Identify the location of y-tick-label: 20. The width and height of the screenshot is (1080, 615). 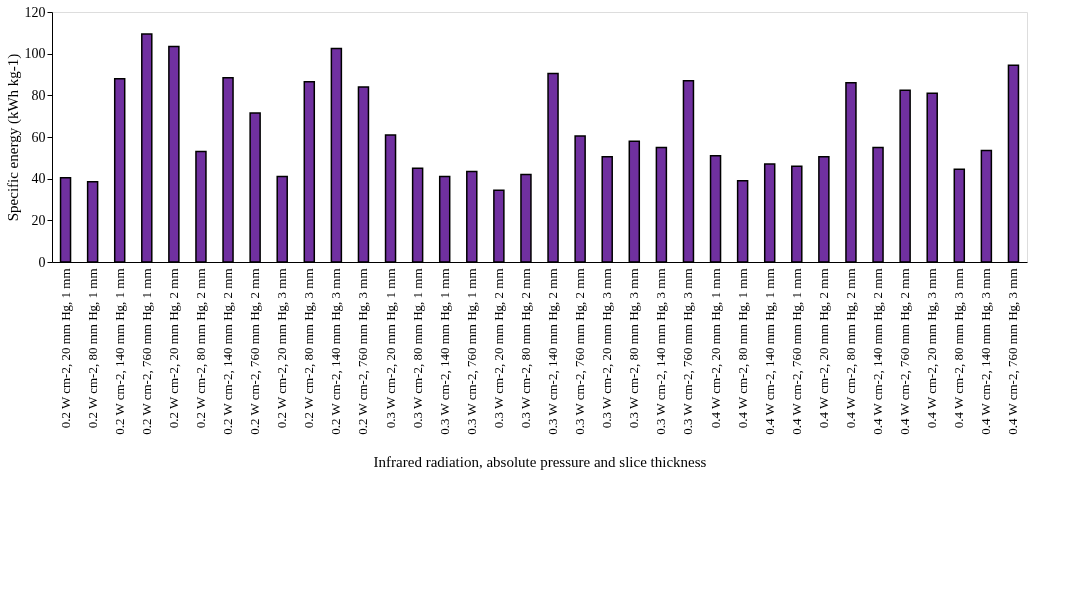
(38, 220).